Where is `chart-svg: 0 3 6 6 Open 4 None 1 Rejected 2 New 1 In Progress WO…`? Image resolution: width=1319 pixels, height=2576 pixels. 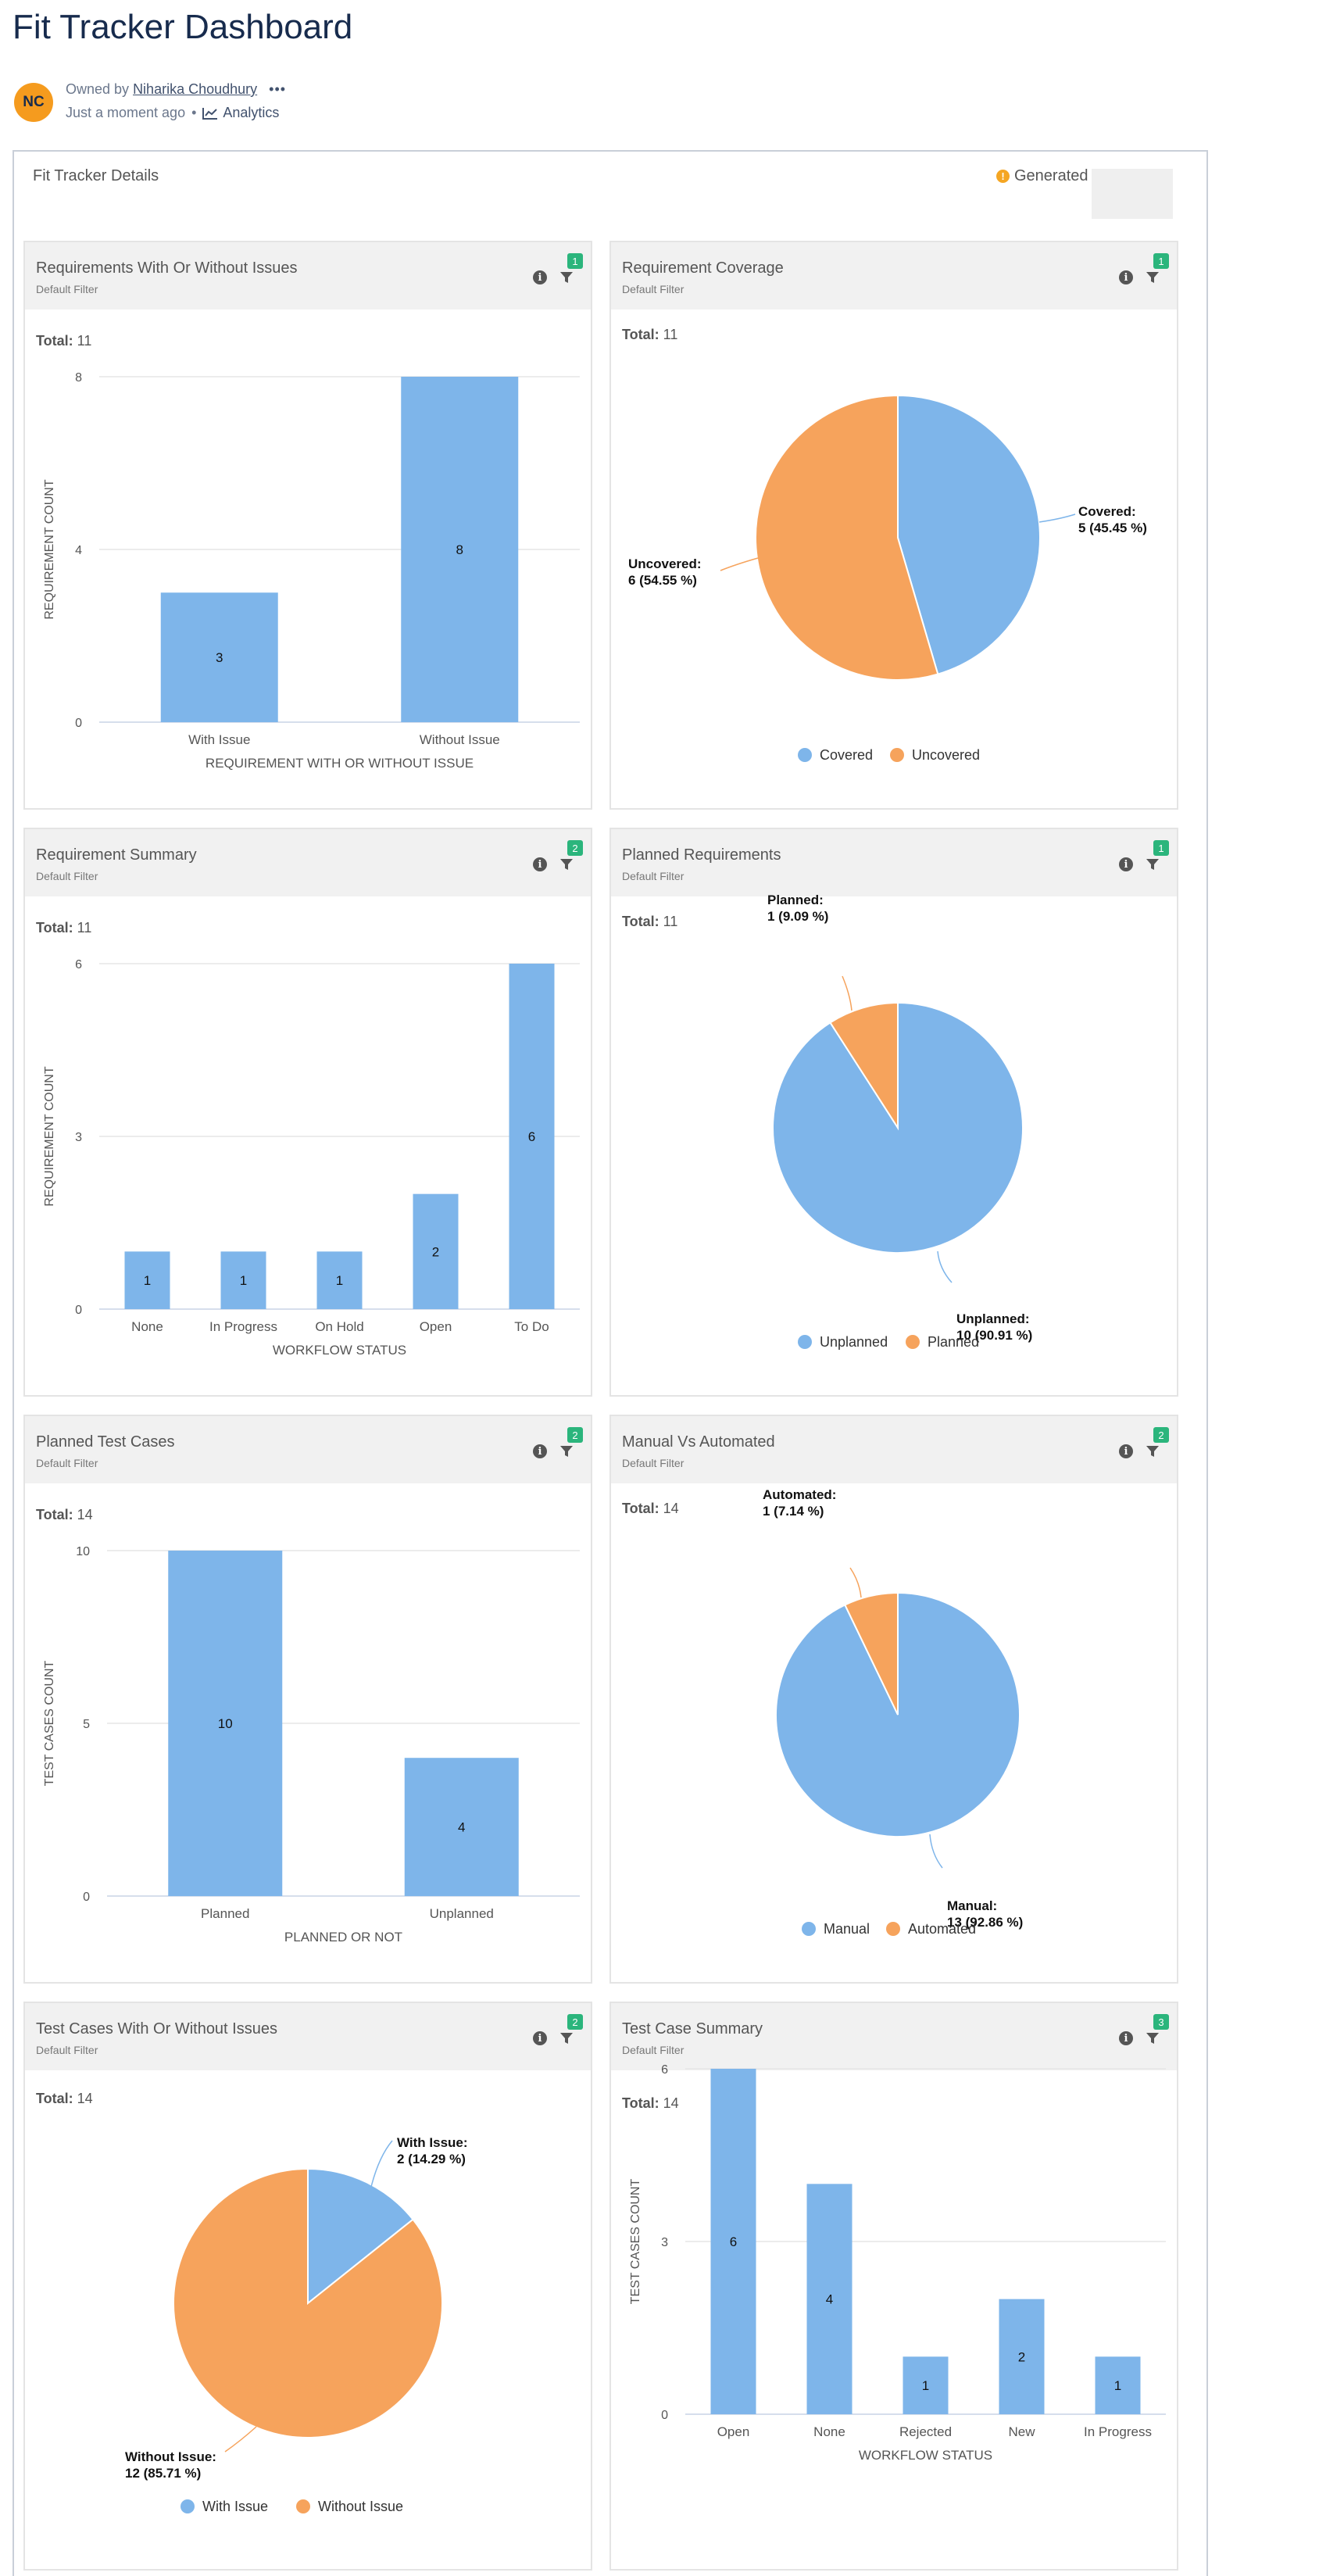 chart-svg: 0 3 6 6 Open 4 None 1 Rejected 2 New 1 In Progress WO… is located at coordinates (897, 2263).